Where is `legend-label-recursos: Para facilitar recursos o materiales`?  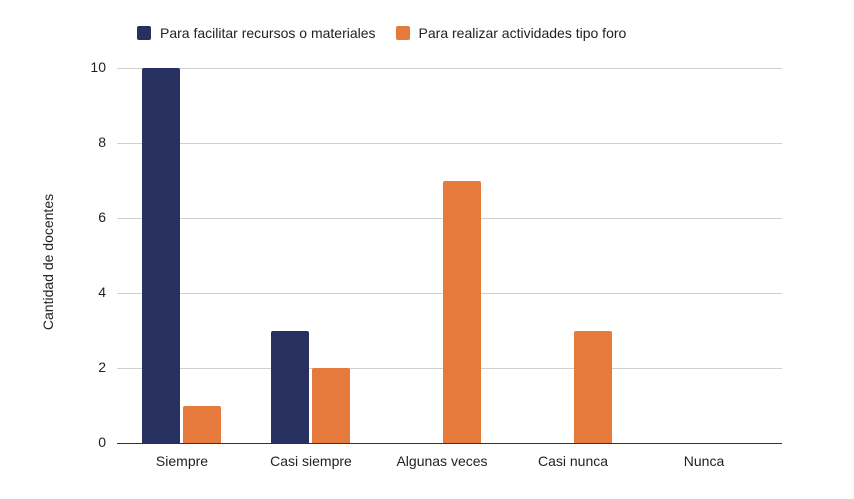
legend-label-recursos: Para facilitar recursos o materiales is located at coordinates (268, 33).